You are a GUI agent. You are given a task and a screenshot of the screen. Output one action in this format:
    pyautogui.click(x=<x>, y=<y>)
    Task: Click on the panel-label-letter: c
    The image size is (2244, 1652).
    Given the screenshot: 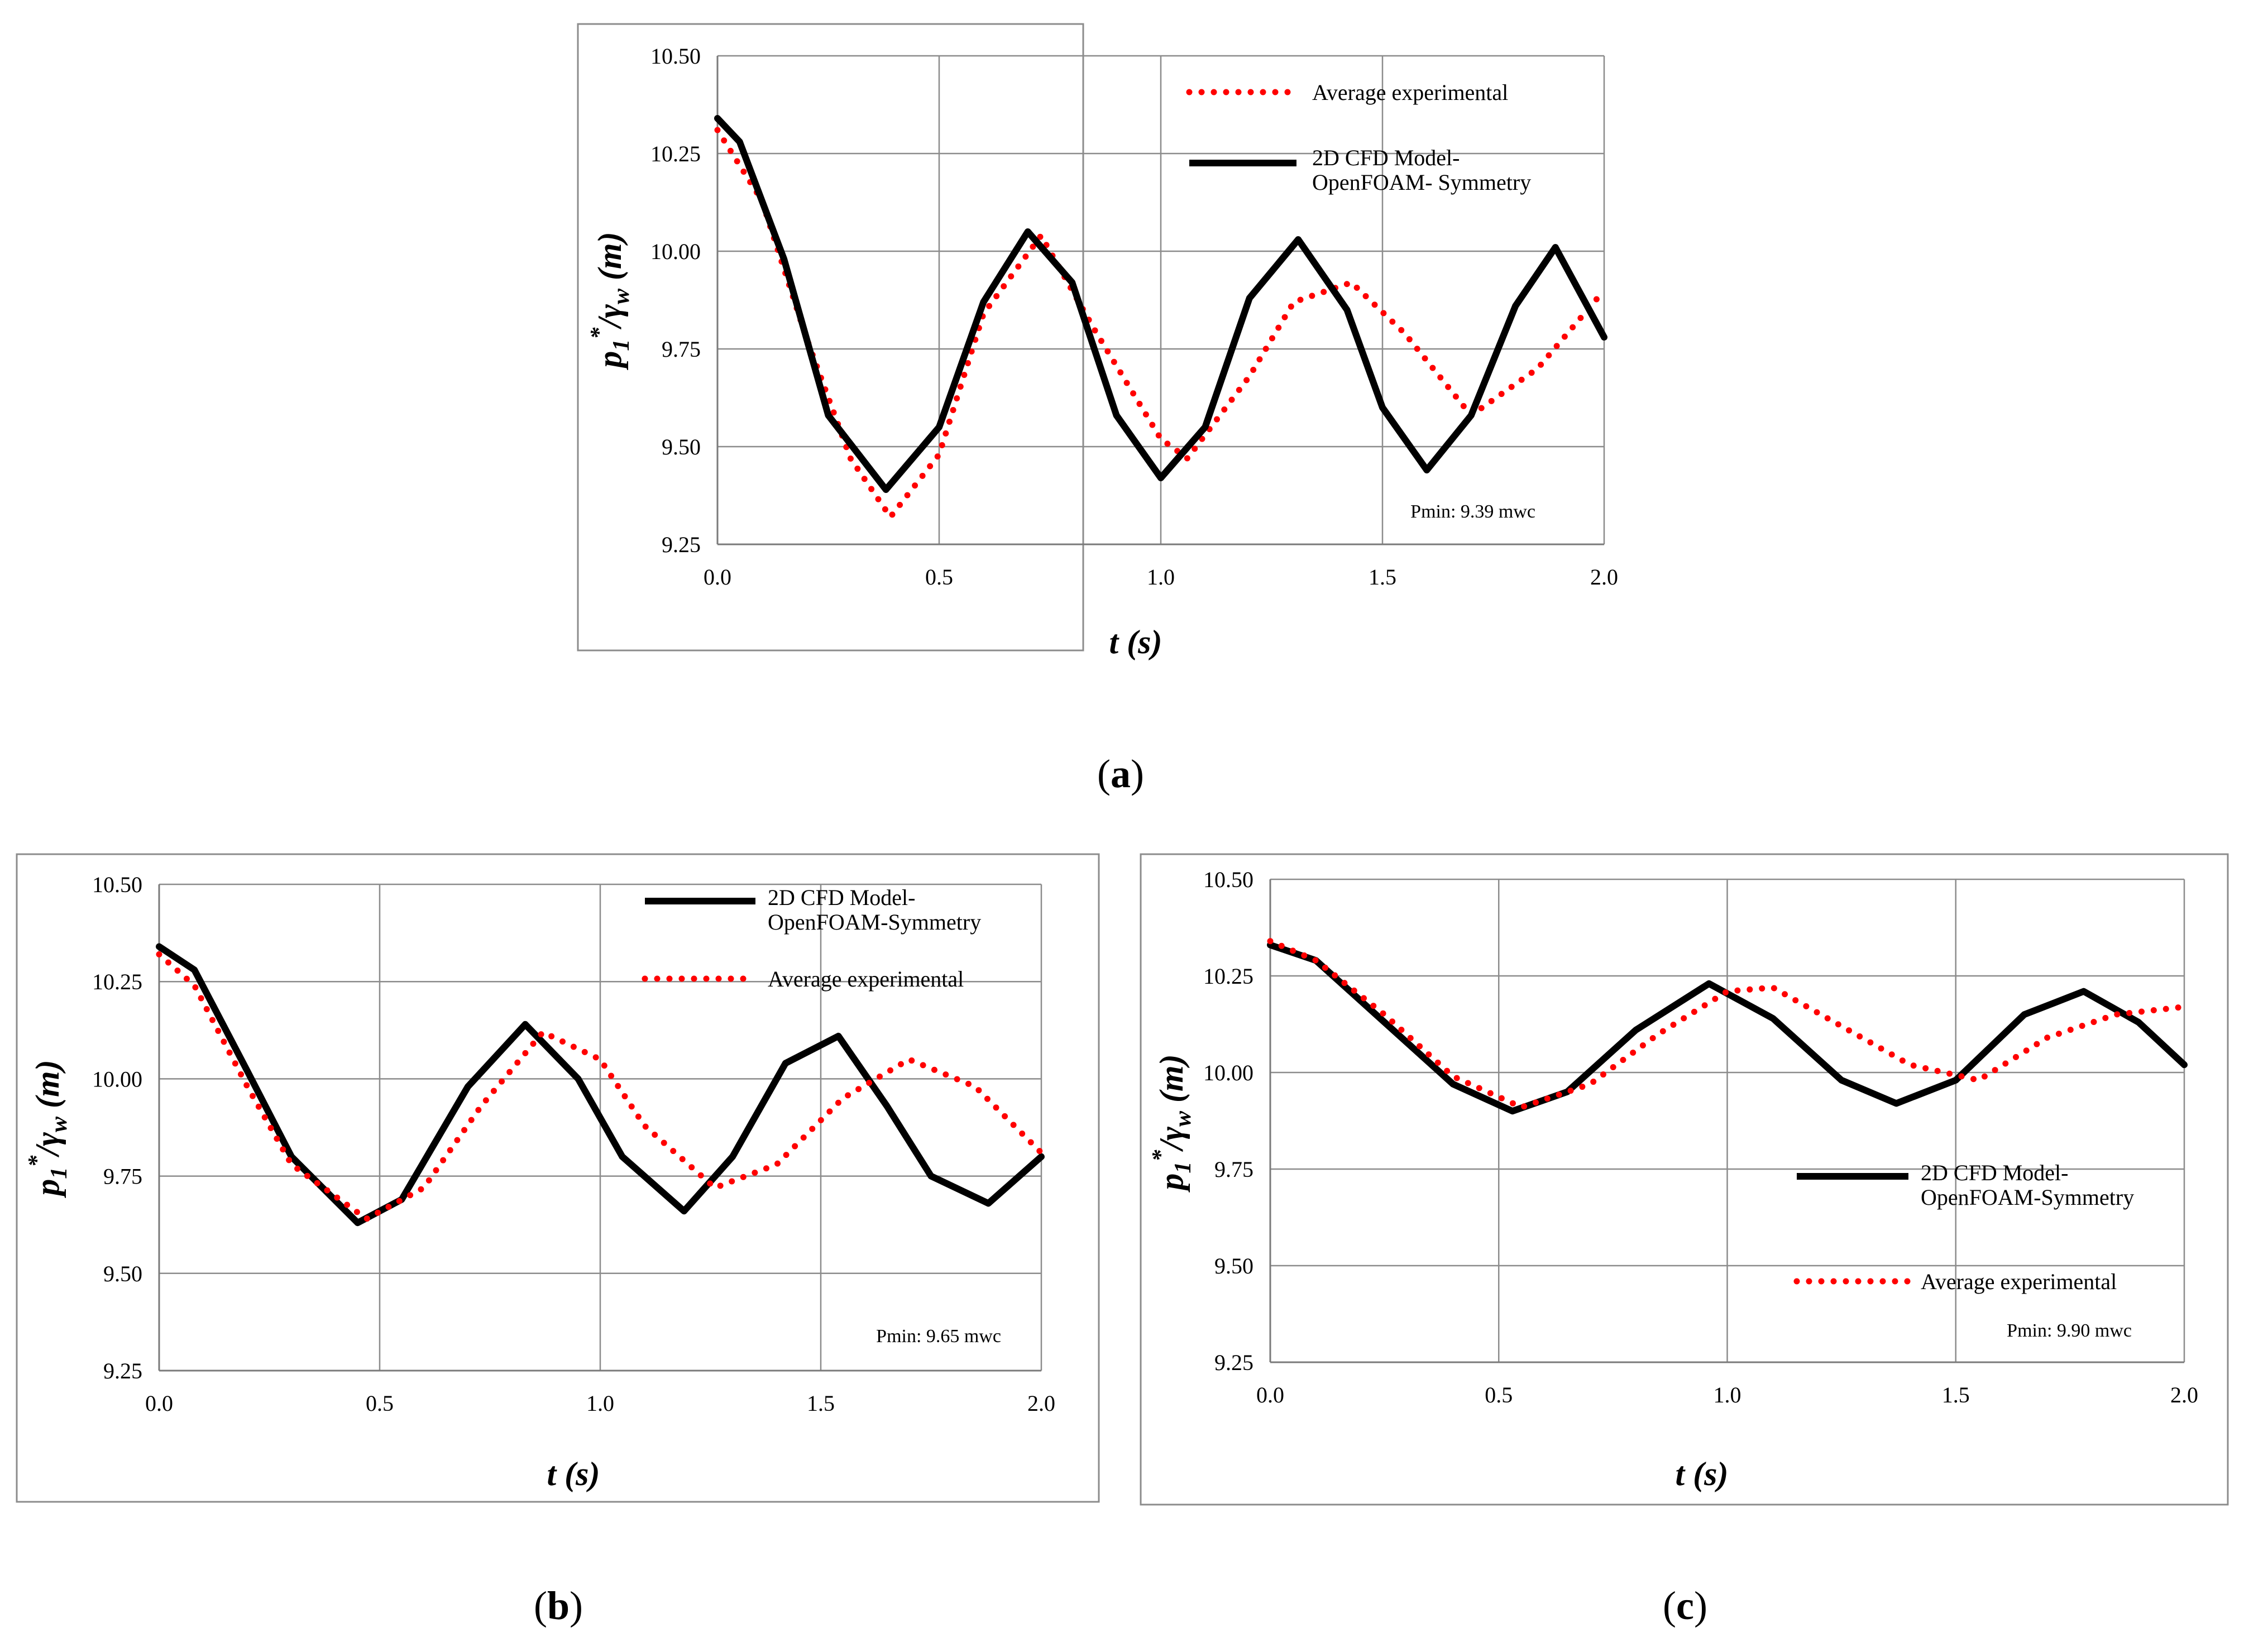 What is the action you would take?
    pyautogui.click(x=1685, y=1605)
    